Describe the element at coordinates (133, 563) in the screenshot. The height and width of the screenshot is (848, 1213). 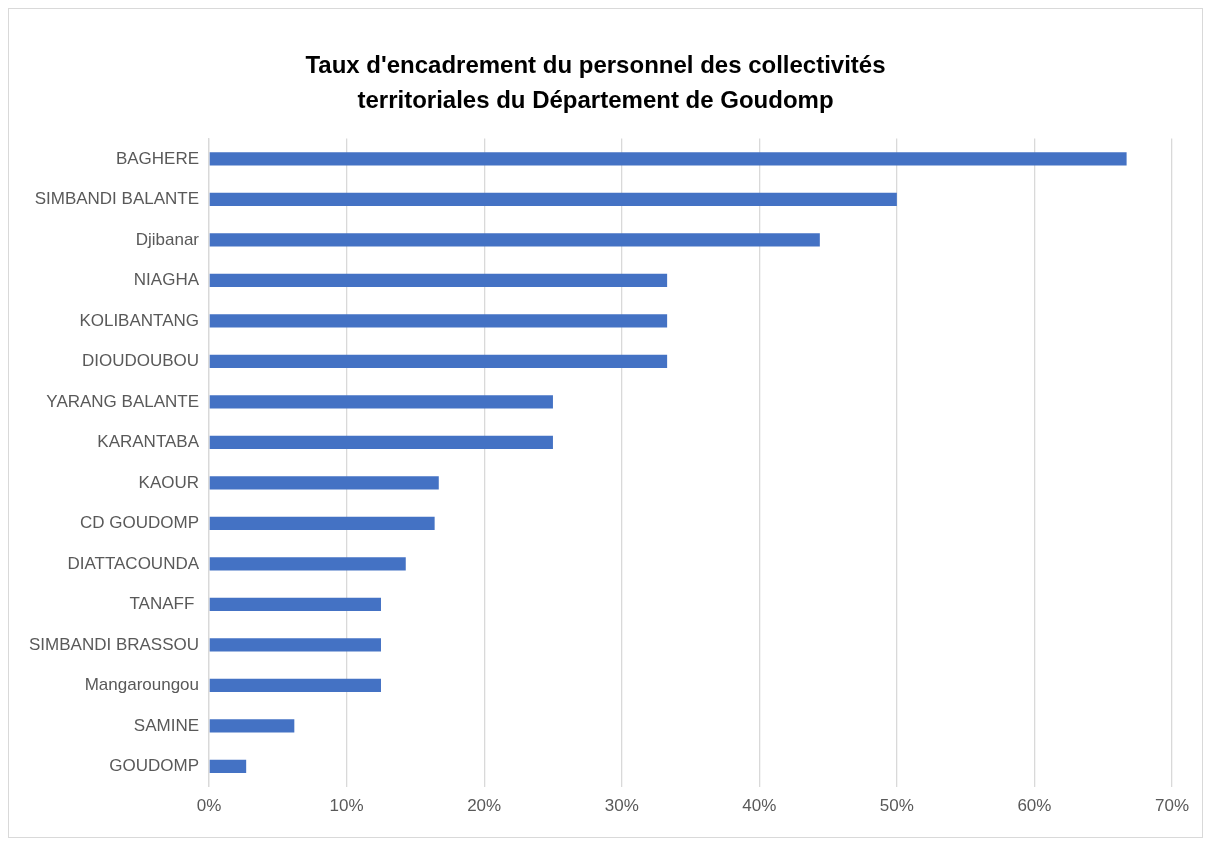
I see `y-tick-label: DIATTACOUNDA` at that location.